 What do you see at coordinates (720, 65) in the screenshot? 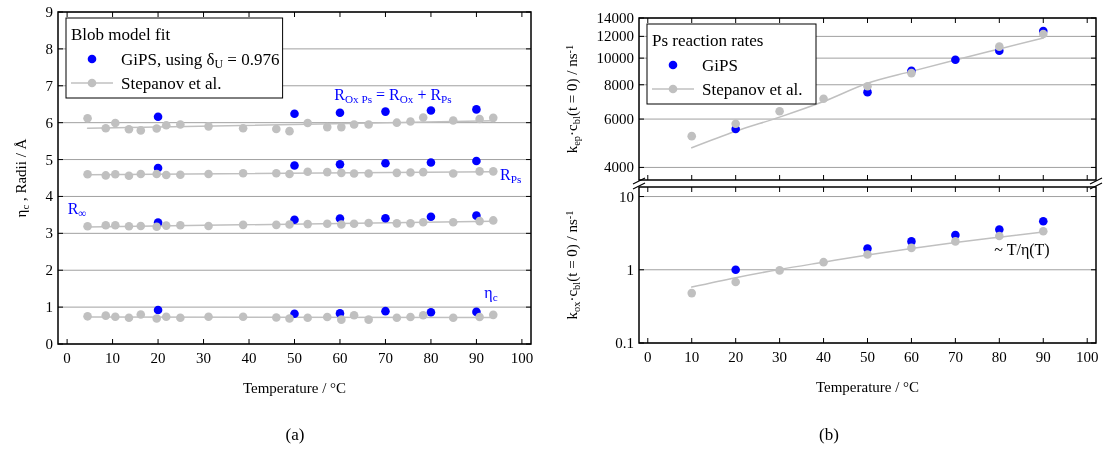
I see `legend-label: GiPS` at bounding box center [720, 65].